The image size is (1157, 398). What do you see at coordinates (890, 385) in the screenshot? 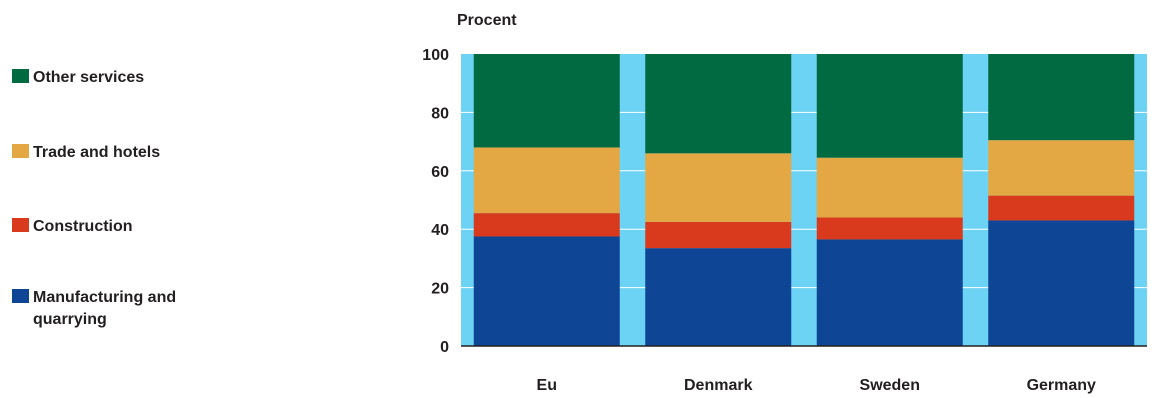
I see `x-tick-label: Sweden` at bounding box center [890, 385].